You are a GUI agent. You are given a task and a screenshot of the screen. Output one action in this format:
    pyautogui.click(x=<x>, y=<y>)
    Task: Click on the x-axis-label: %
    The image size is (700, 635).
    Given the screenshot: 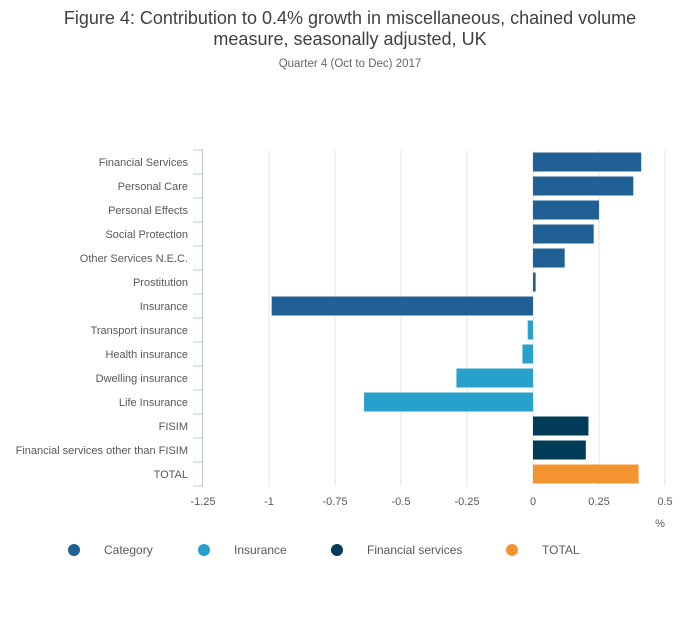 What is the action you would take?
    pyautogui.click(x=660, y=524)
    